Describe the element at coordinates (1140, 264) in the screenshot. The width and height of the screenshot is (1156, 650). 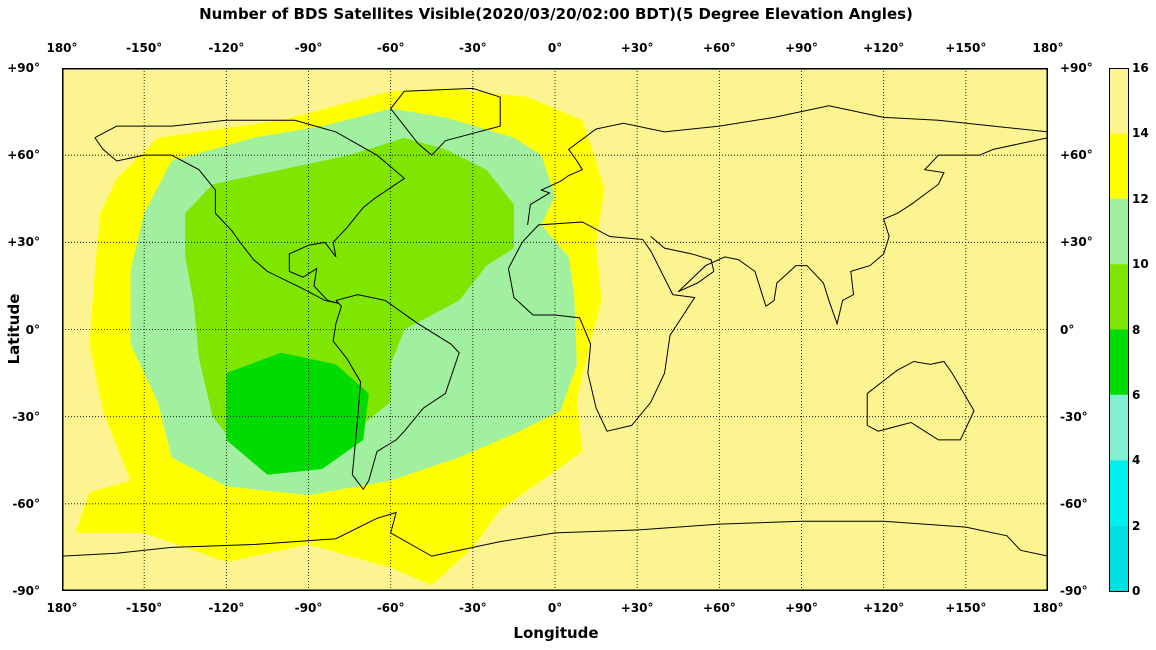
I see `colorbar-tick-label: 10` at that location.